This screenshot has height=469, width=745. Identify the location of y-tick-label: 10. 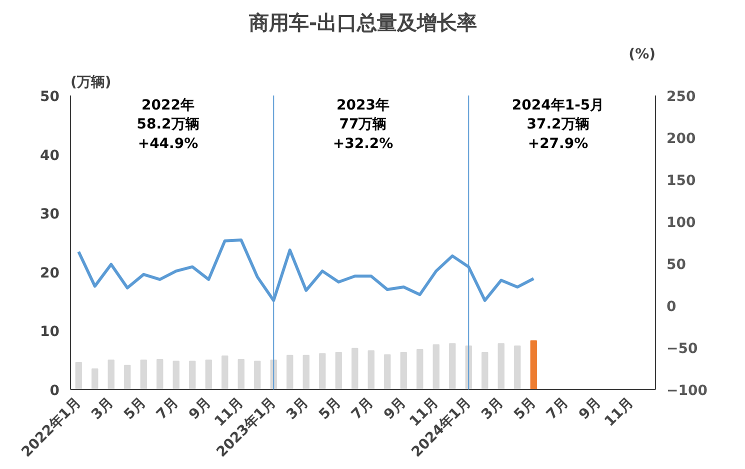
(50, 332).